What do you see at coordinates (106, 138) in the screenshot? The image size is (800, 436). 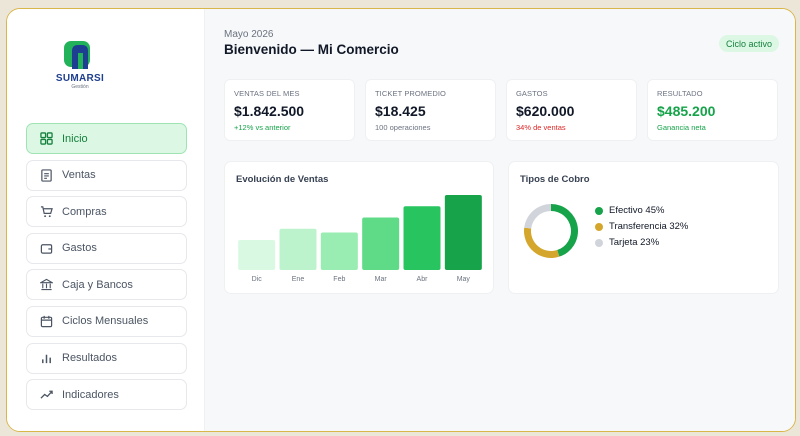 I see `sidebar-item-inicio: Inicio` at bounding box center [106, 138].